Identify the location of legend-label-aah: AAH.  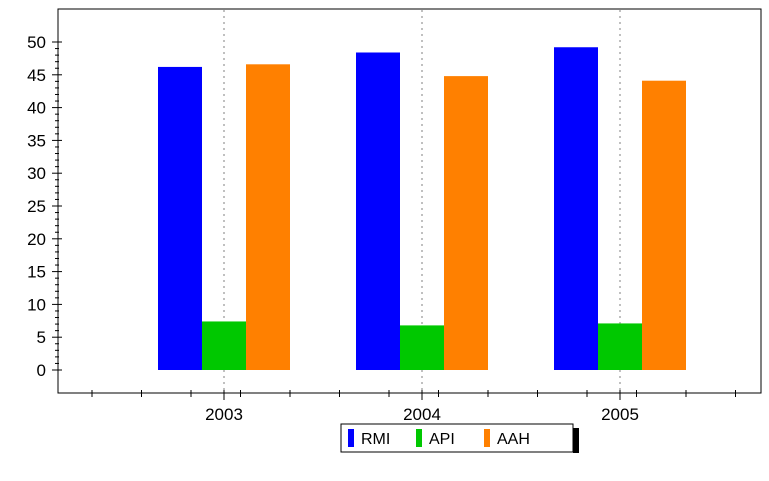
(513, 439).